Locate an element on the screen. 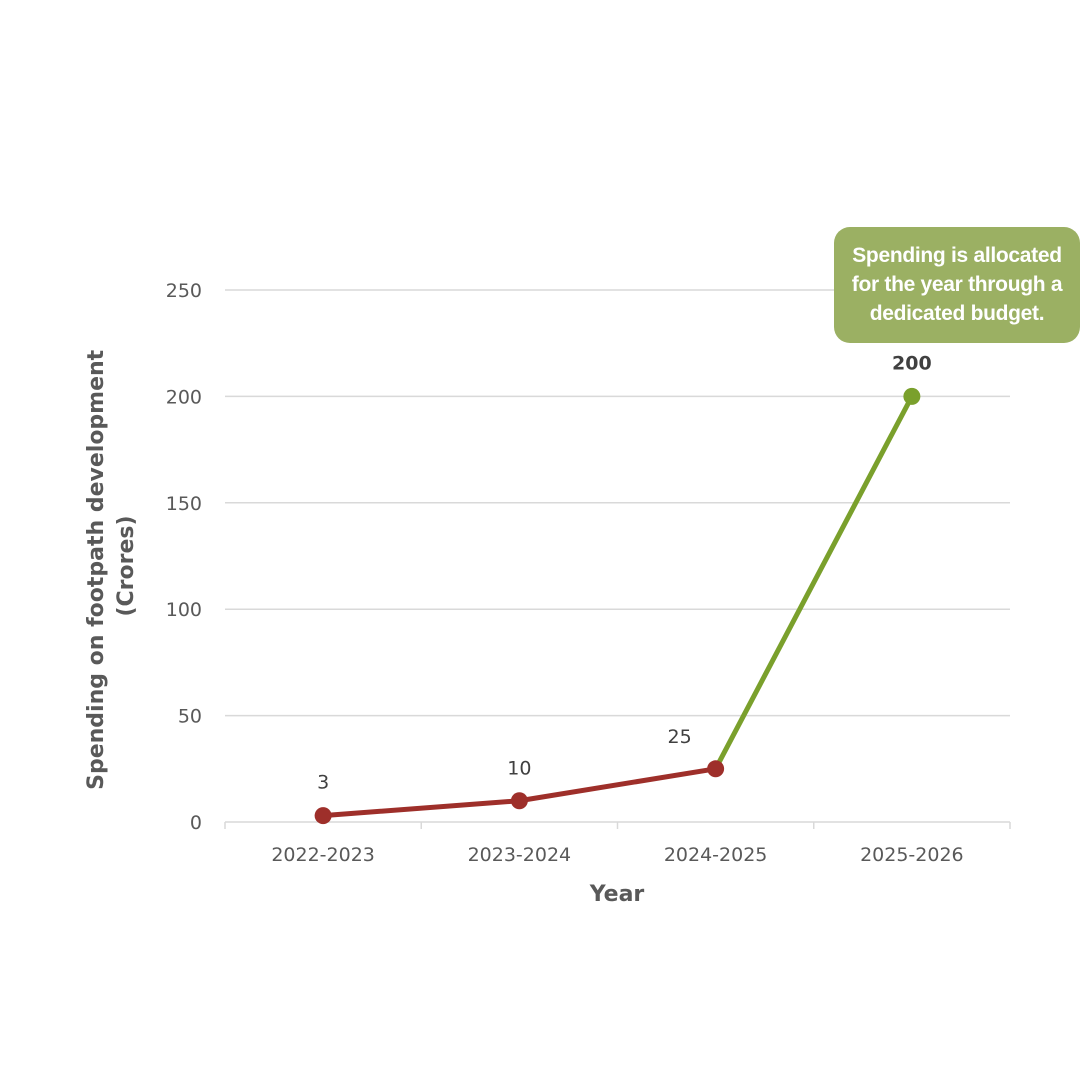 Image resolution: width=1080 pixels, height=1080 pixels. x-tick-label: 2022-2023 is located at coordinates (323, 855).